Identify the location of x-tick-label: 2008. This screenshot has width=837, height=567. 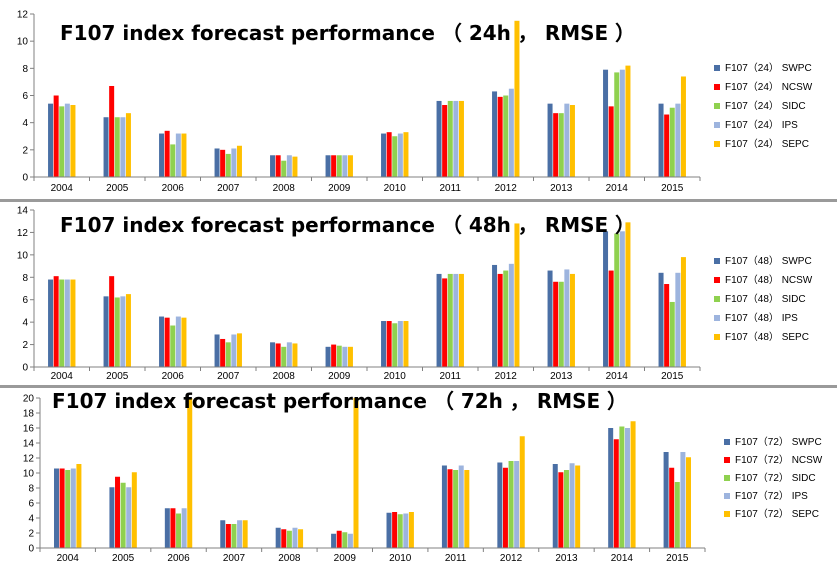
(284, 188).